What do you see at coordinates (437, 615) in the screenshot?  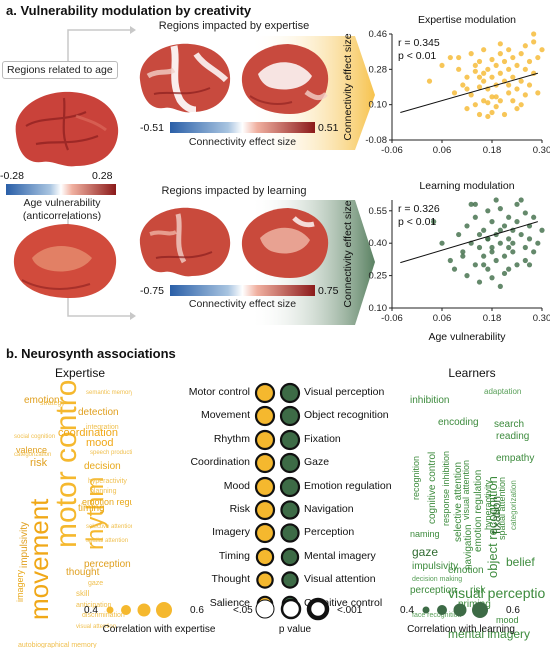 I see `learners-cloud-word: face recognition` at bounding box center [437, 615].